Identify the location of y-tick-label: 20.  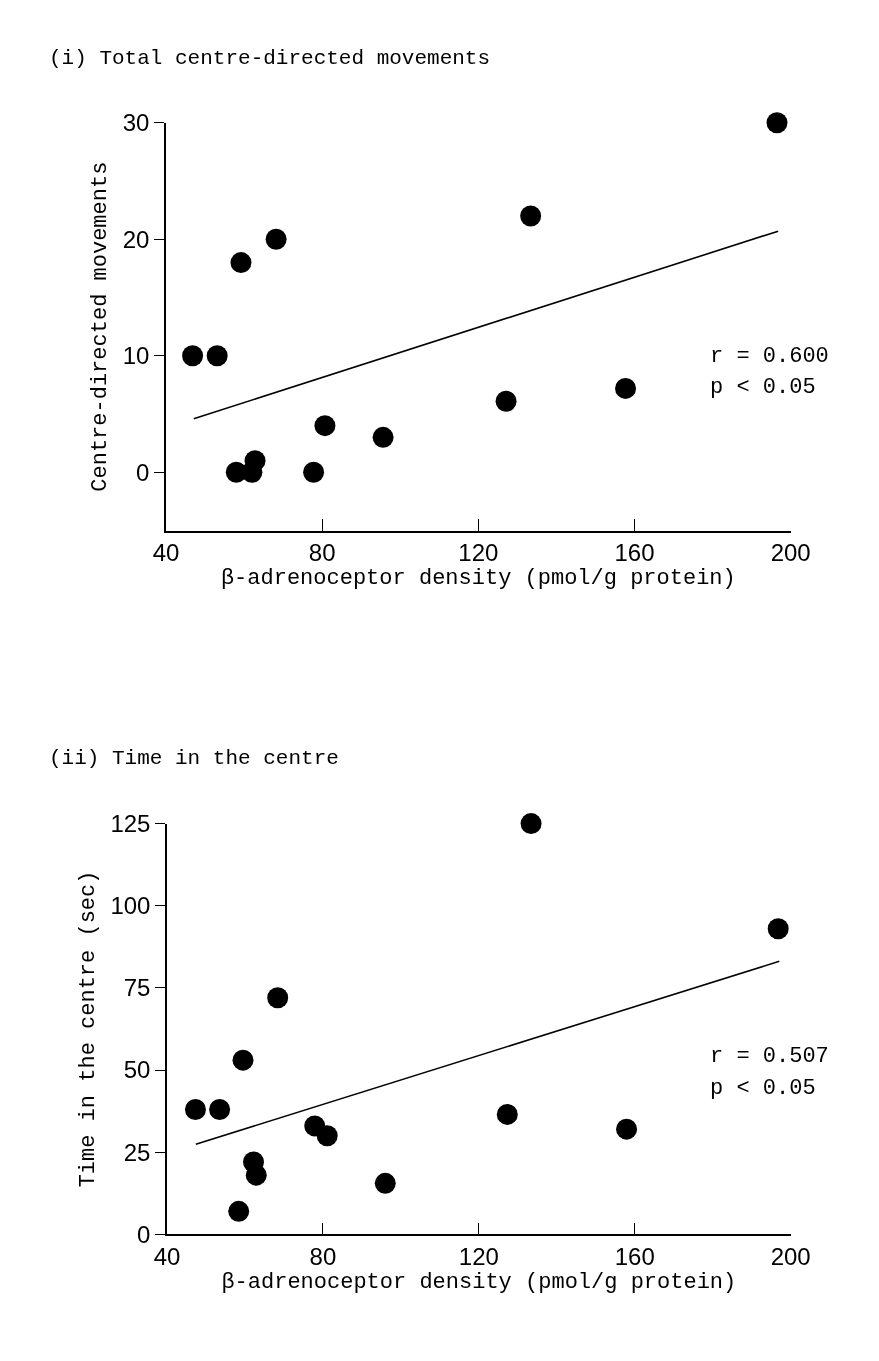
(136, 239).